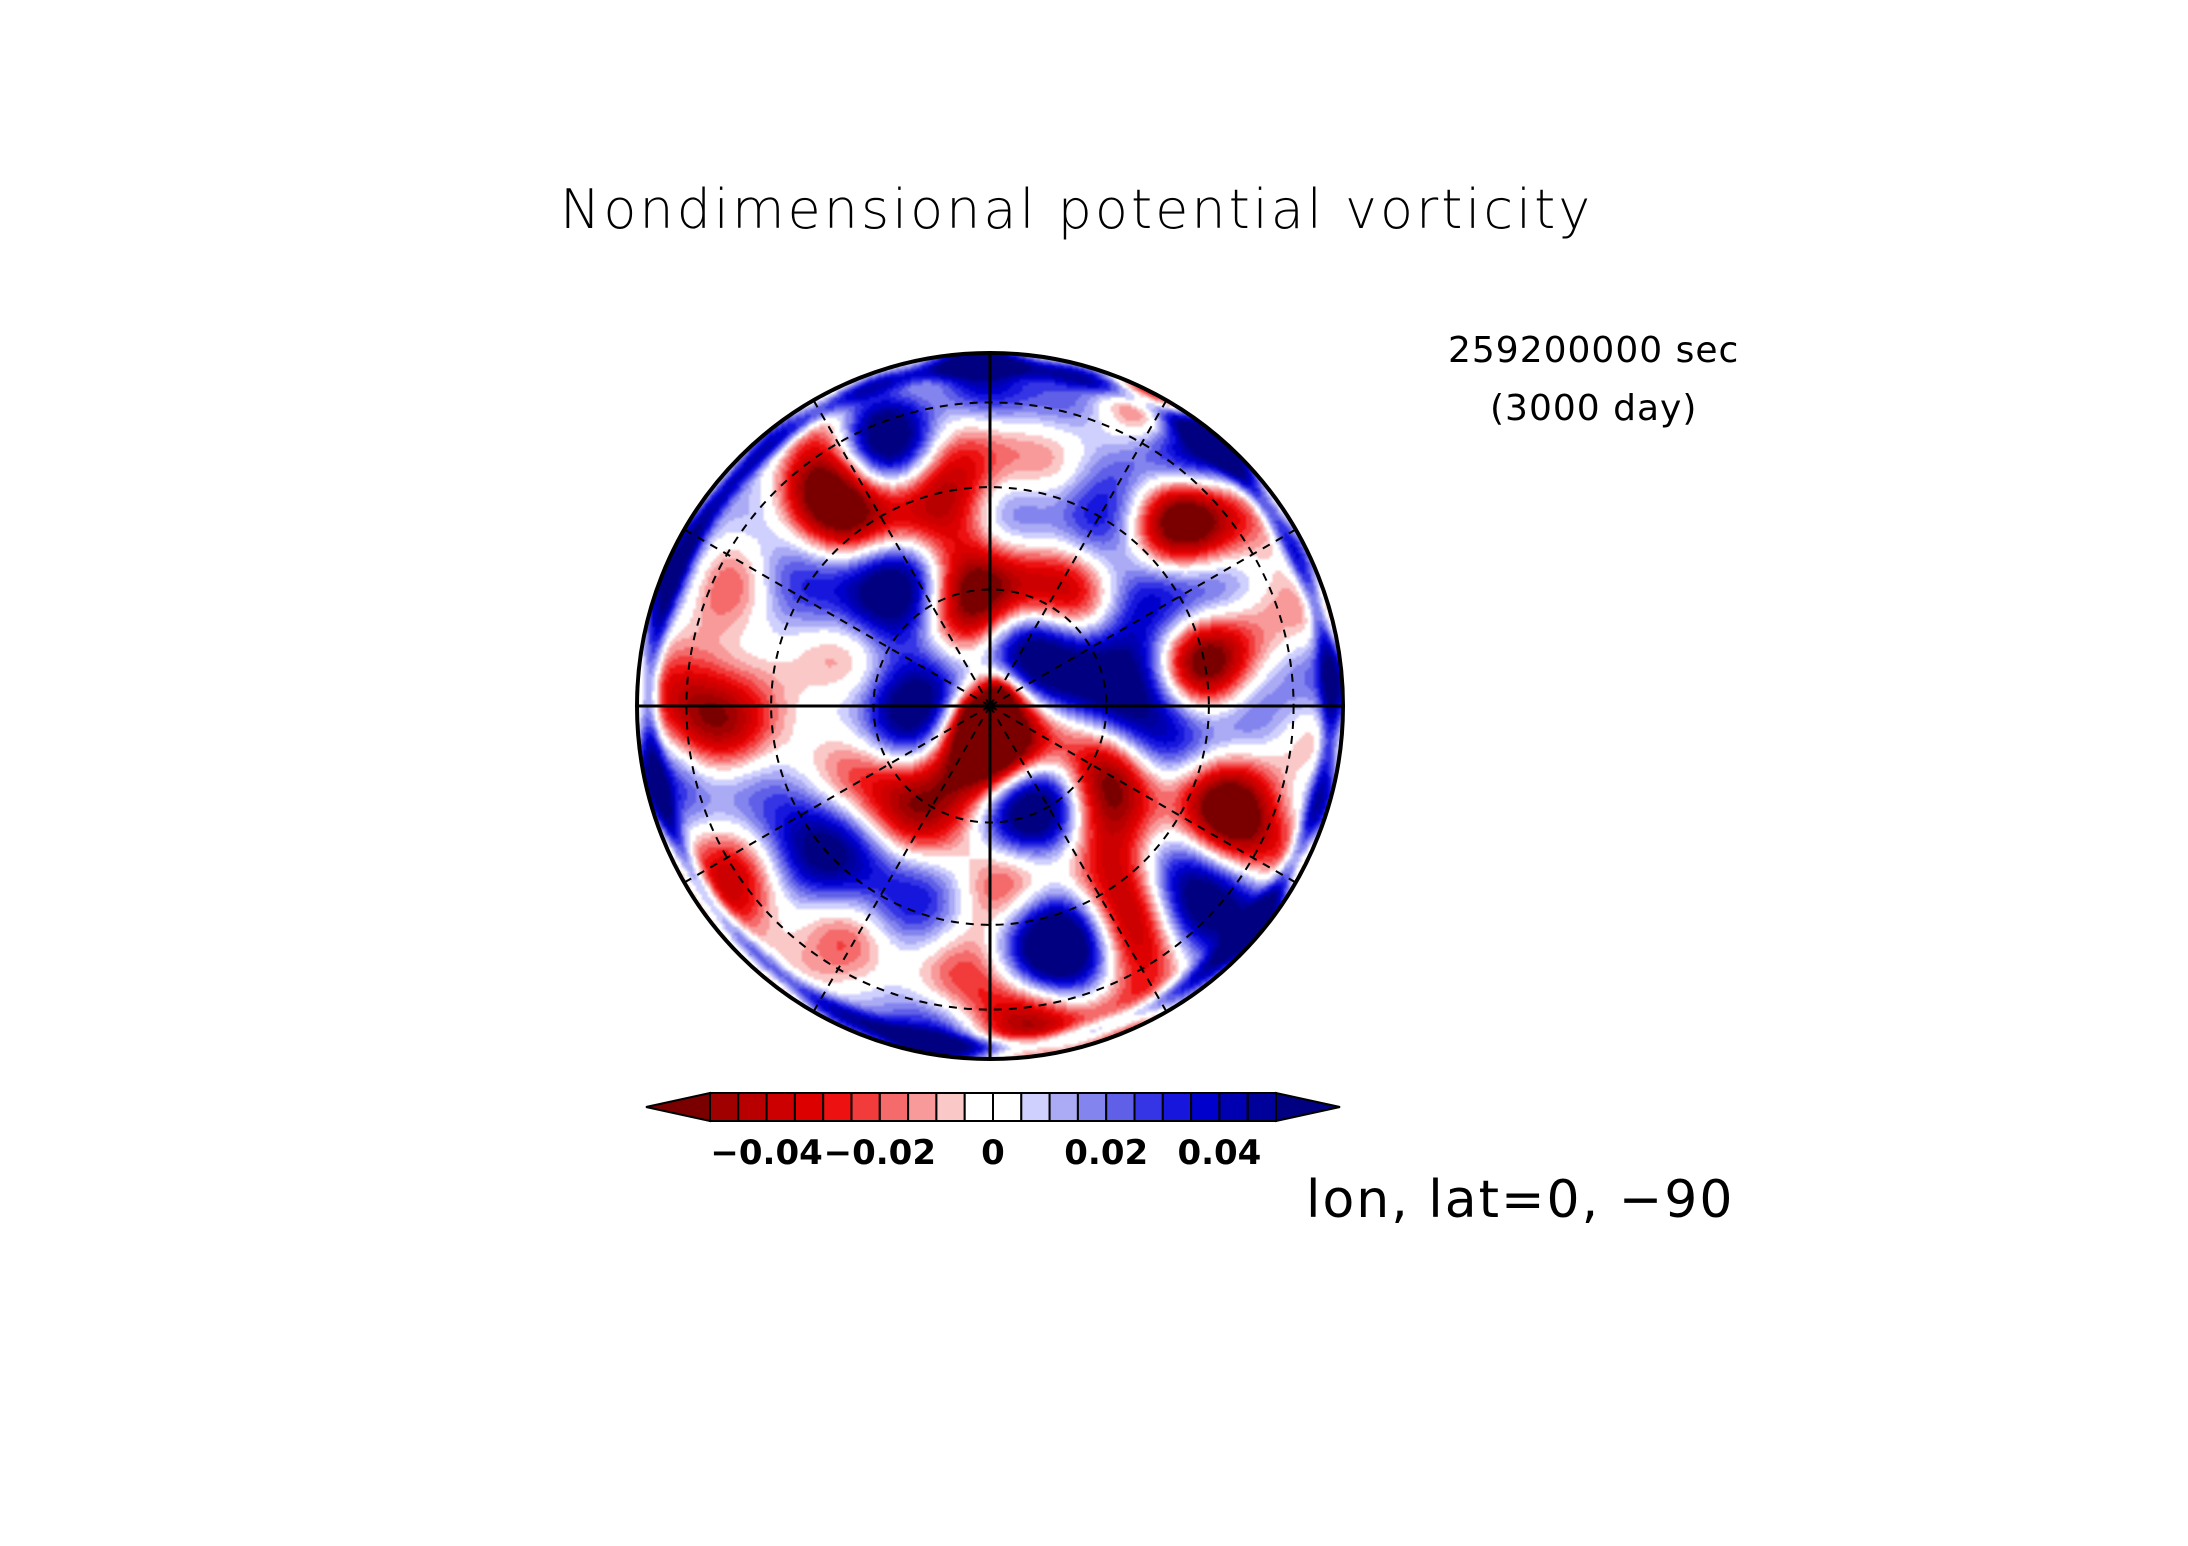 The height and width of the screenshot is (1546, 2188). Describe the element at coordinates (1594, 350) in the screenshot. I see `time-seconds-label: 259200000 sec` at that location.